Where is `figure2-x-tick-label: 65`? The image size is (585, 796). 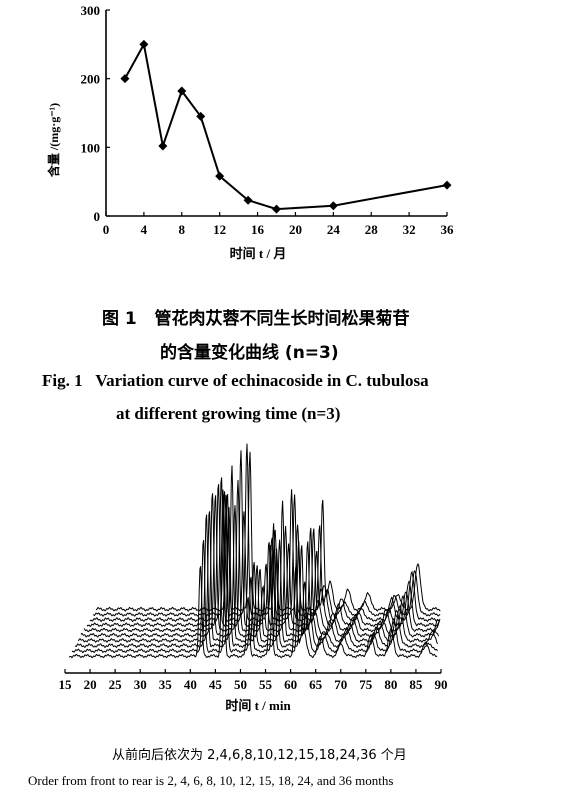
figure2-x-tick-label: 65 is located at coordinates (316, 684).